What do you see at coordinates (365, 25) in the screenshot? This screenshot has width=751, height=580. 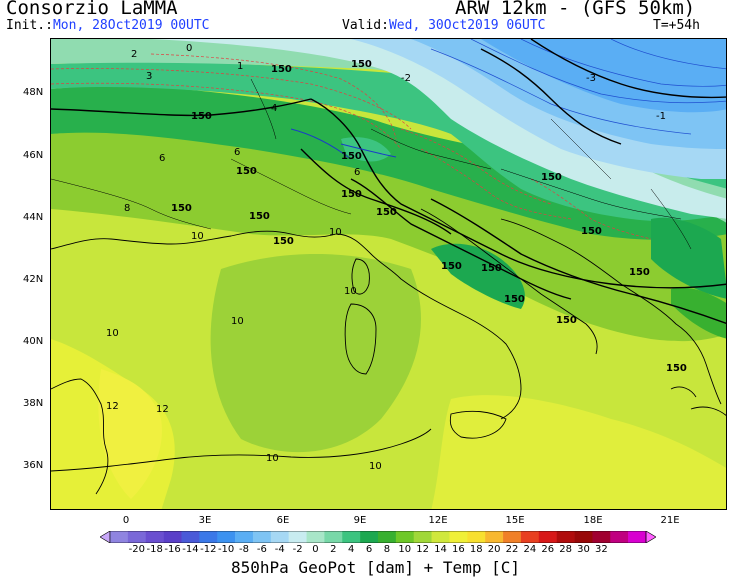 I see `valid-label: Valid:` at bounding box center [365, 25].